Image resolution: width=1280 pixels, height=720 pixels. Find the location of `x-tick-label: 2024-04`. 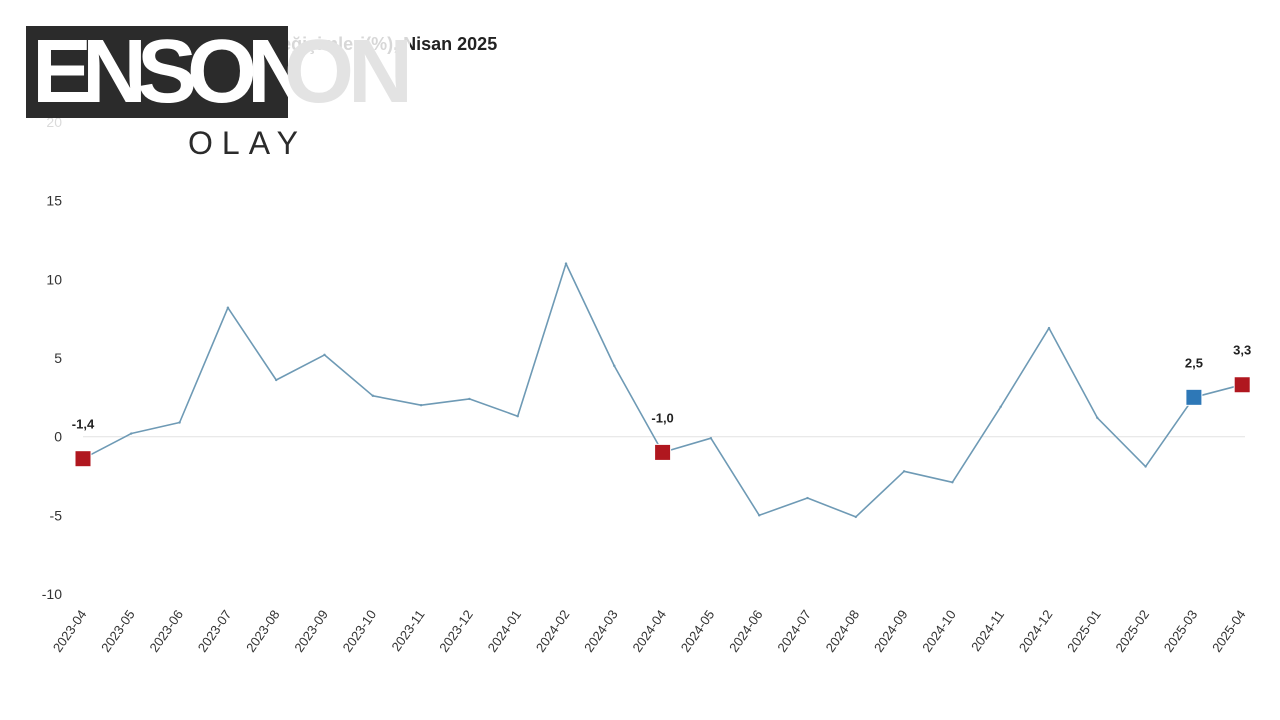

x-tick-label: 2024-04 is located at coordinates (649, 631).